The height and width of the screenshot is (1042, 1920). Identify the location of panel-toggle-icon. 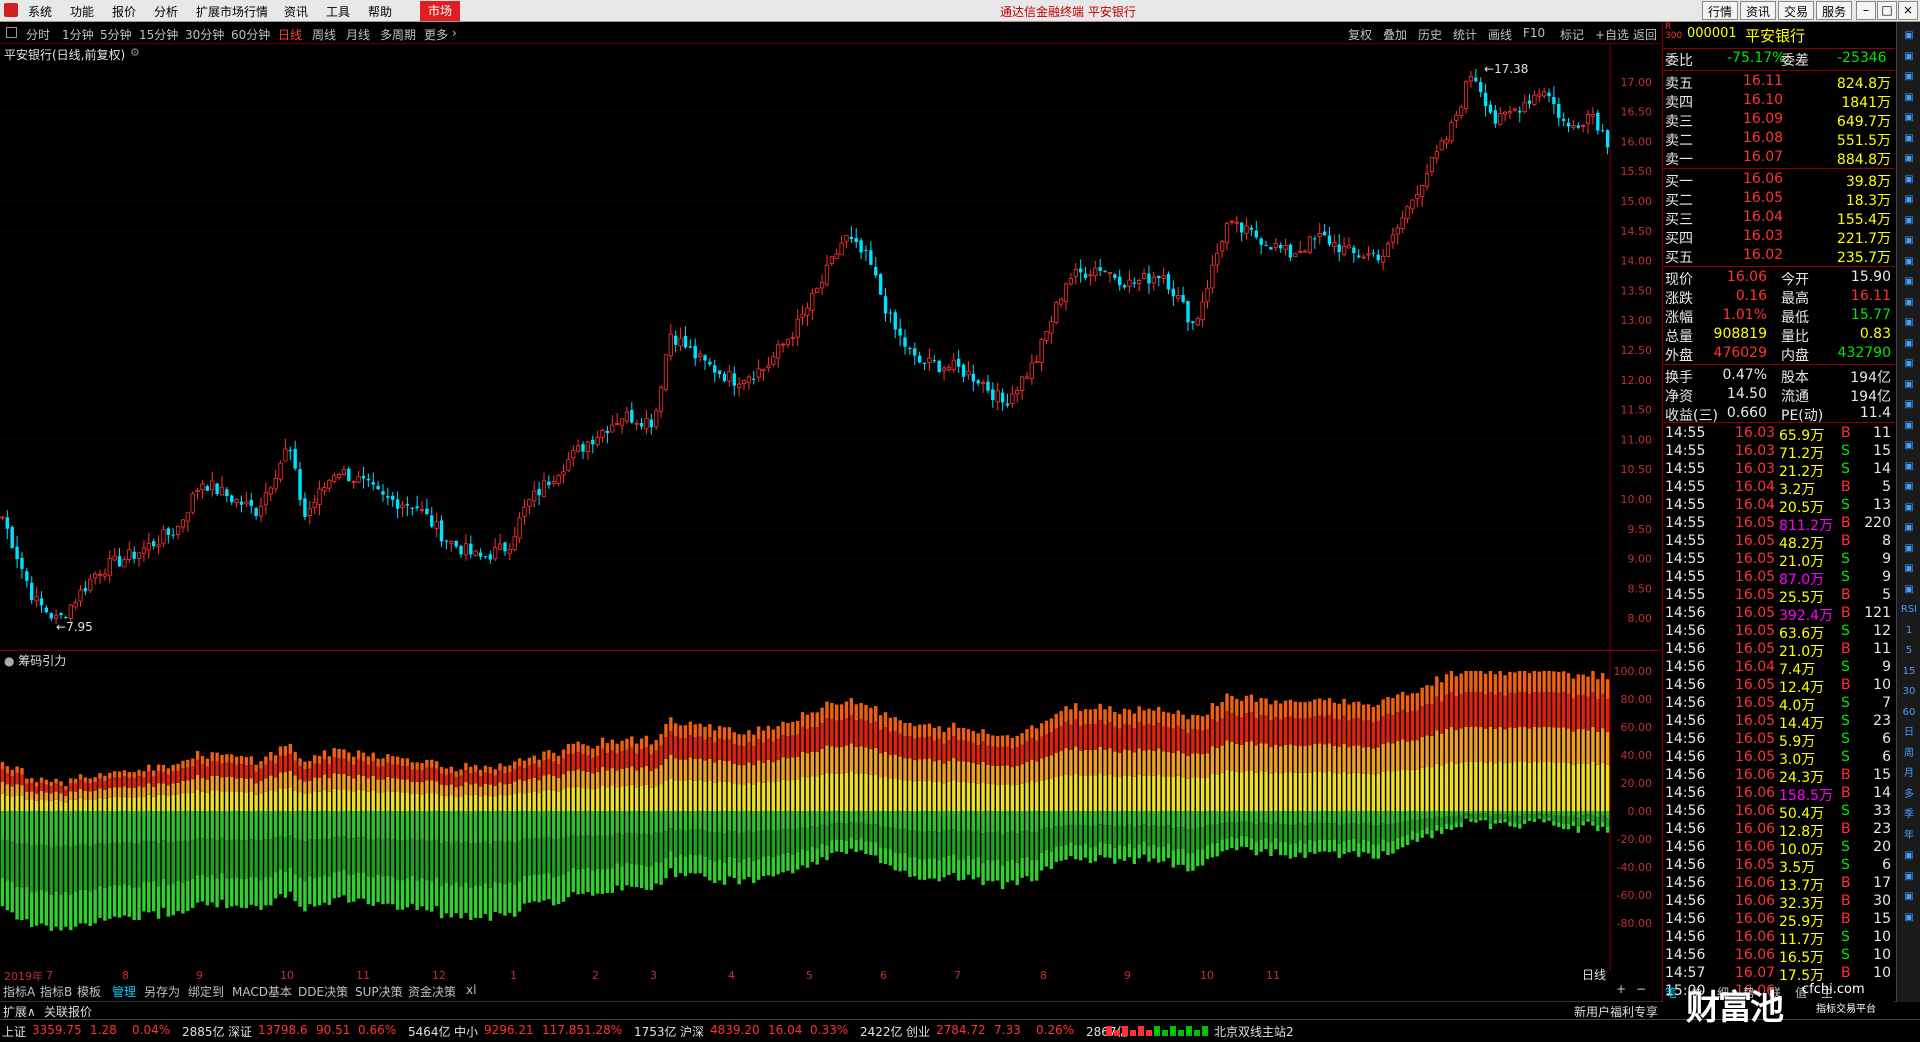
(11, 32).